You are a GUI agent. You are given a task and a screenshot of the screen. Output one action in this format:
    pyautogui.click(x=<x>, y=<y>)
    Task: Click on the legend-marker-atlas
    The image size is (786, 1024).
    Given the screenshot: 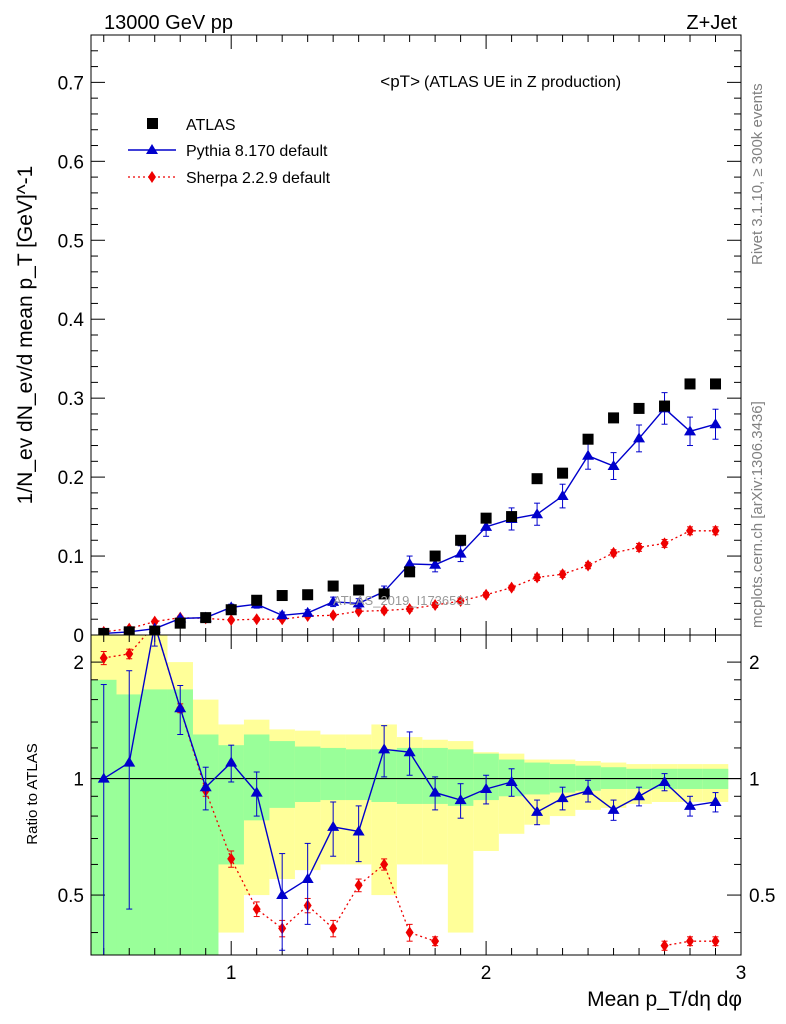 What is the action you would take?
    pyautogui.click(x=152, y=123)
    